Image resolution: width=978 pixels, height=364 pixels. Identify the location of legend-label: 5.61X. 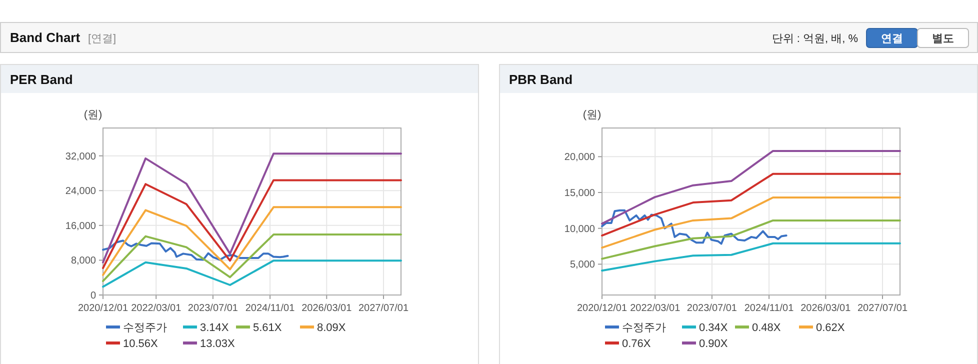
(267, 328).